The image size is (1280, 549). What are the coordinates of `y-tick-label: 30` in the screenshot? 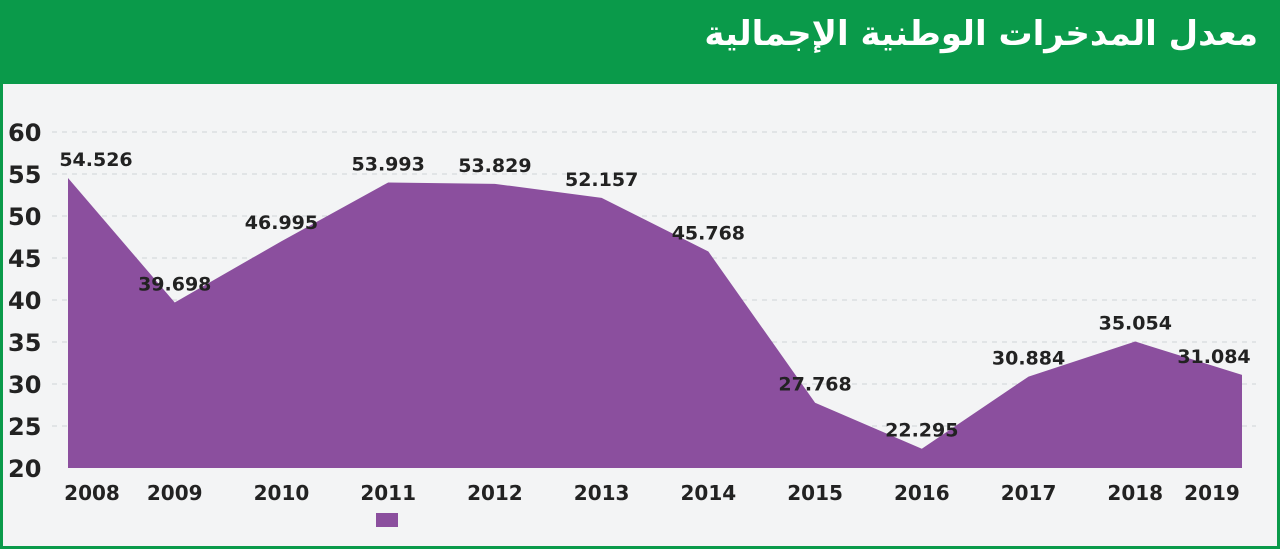 It's located at (24, 385).